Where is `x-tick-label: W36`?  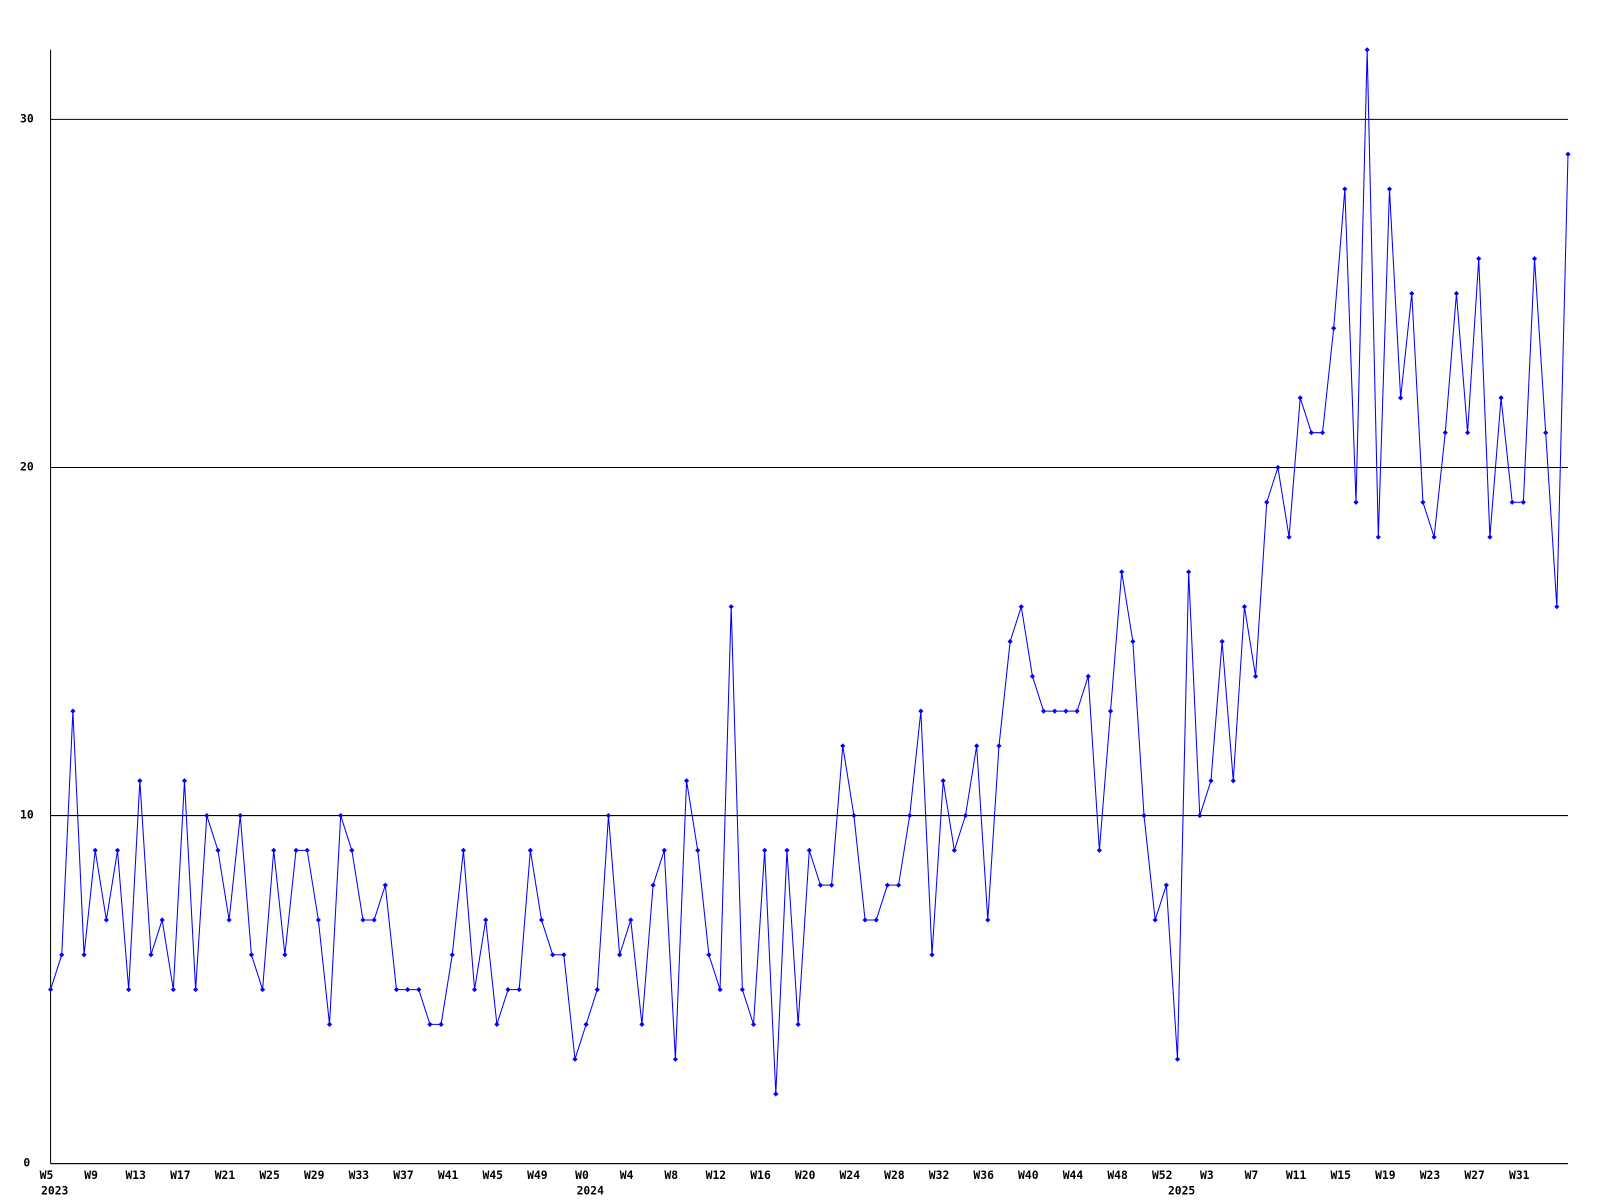
x-tick-label: W36 is located at coordinates (983, 1175).